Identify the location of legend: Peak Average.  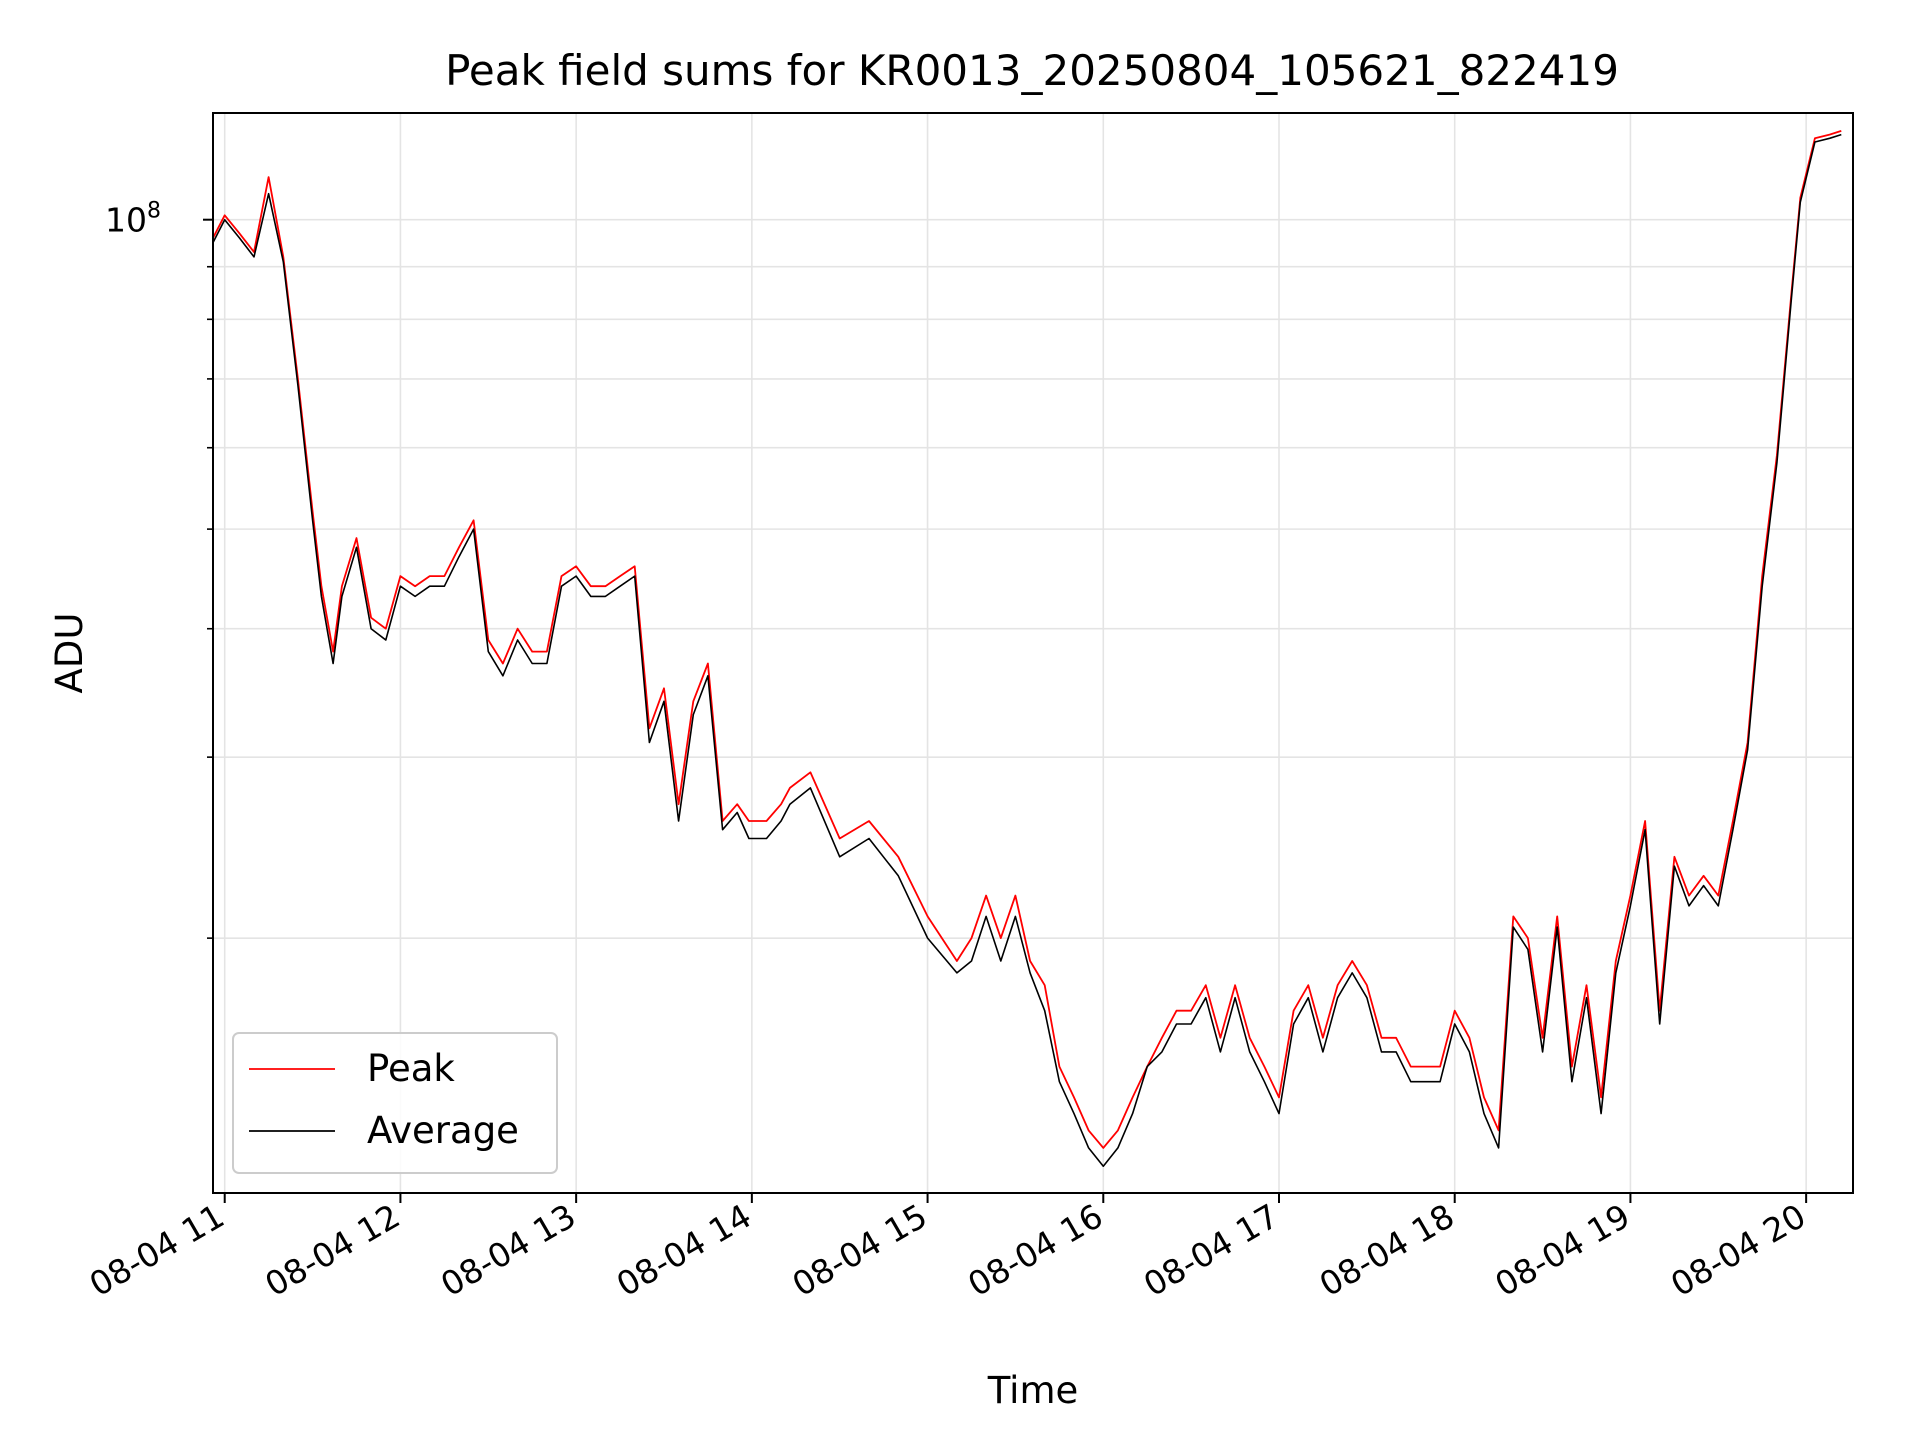
(395, 1103).